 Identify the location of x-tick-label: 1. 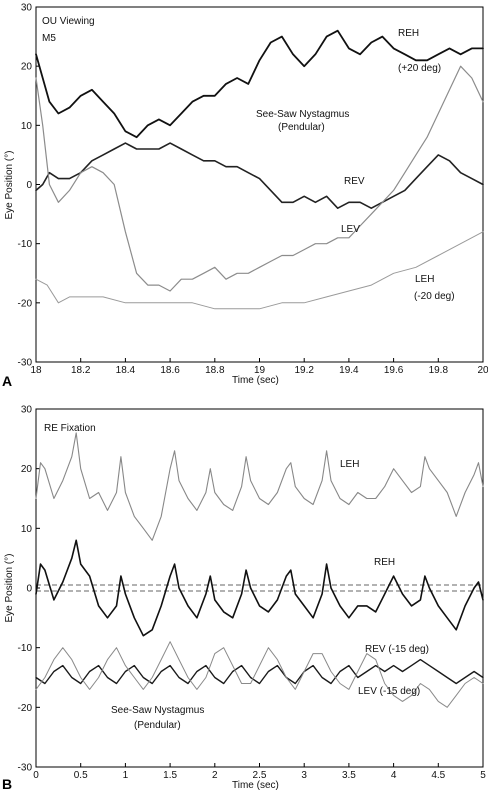
(126, 775).